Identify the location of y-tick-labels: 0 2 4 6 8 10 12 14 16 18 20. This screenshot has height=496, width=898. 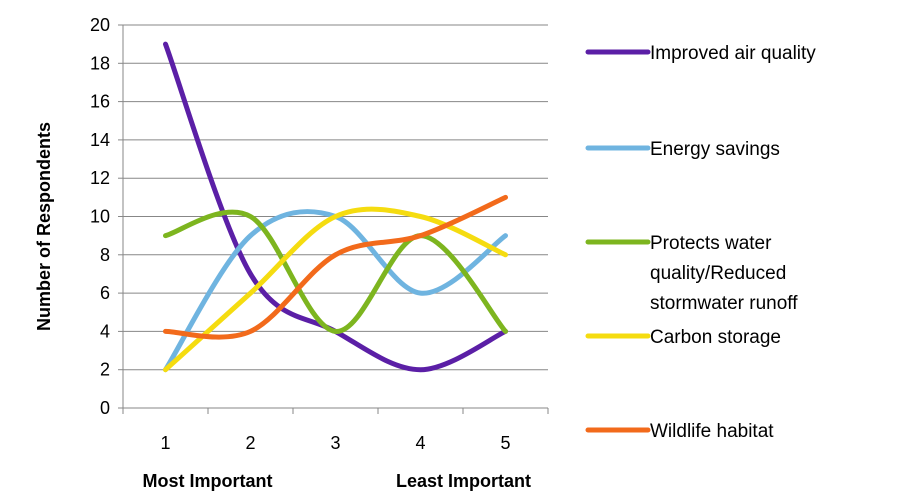
(100, 216).